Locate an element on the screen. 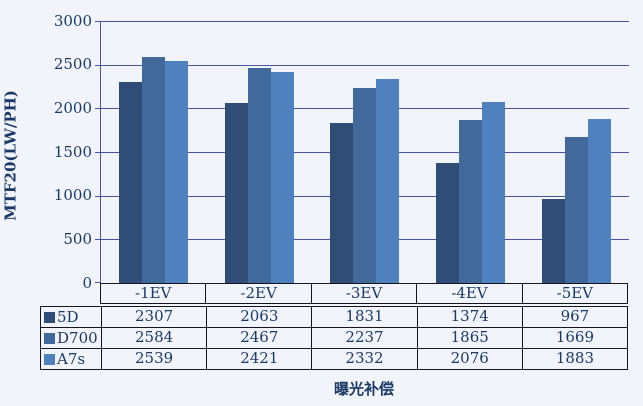 The image size is (643, 406). y-tick-label-2000: 2000 is located at coordinates (72, 108).